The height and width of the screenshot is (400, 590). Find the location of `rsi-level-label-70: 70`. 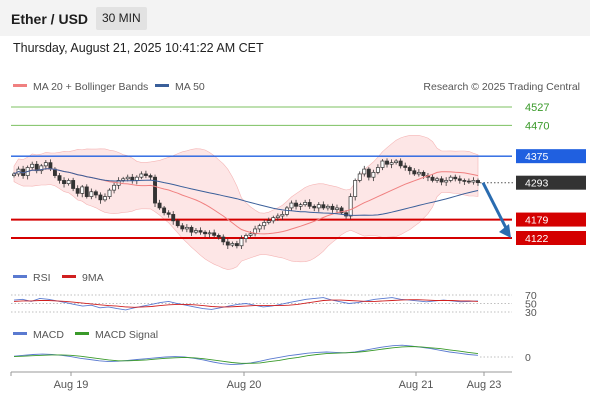

rsi-level-label-70: 70 is located at coordinates (531, 296).